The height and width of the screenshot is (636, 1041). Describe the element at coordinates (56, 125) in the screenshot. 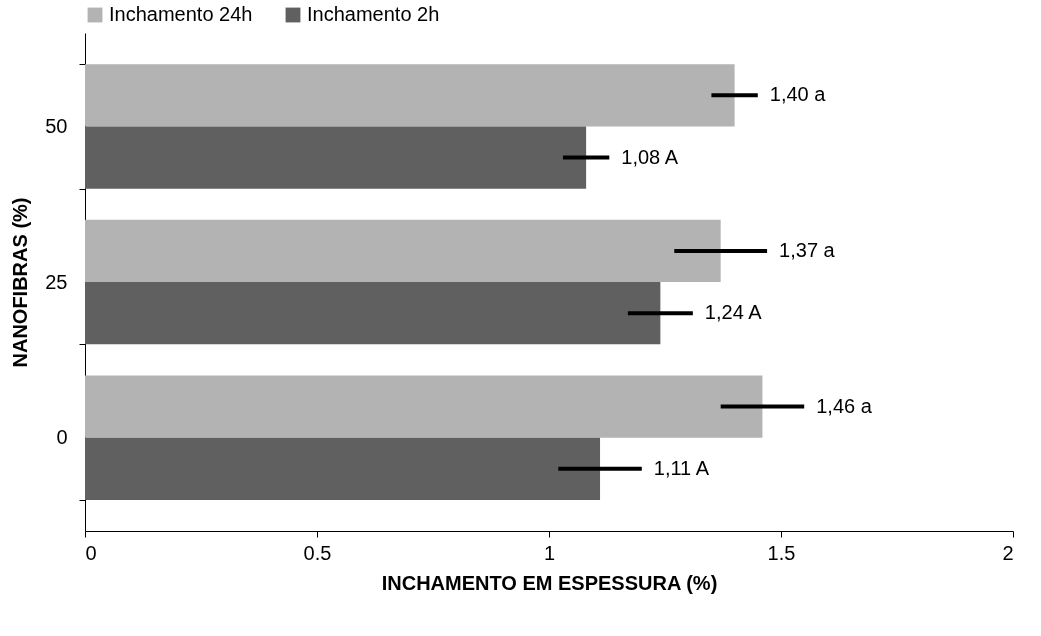

I see `y-tick-label: 50` at that location.